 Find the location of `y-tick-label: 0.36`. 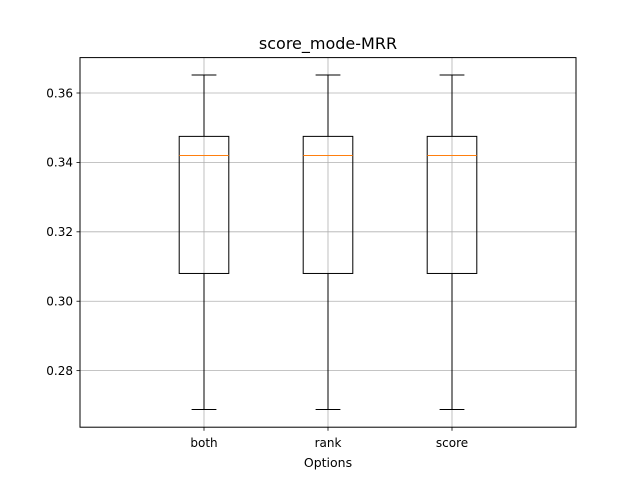

y-tick-label: 0.36 is located at coordinates (59, 93).